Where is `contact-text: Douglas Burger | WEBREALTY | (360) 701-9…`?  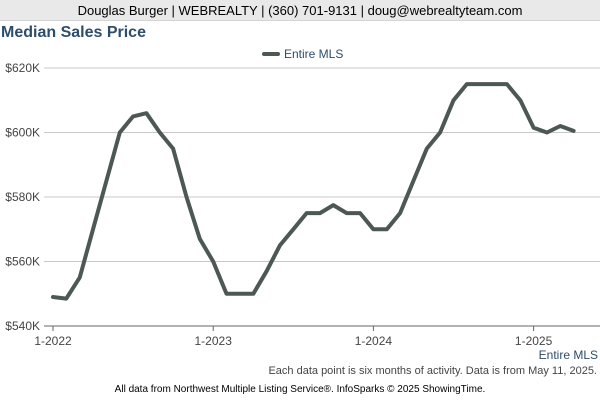
contact-text: Douglas Burger | WEBREALTY | (360) 701-9… is located at coordinates (300, 10).